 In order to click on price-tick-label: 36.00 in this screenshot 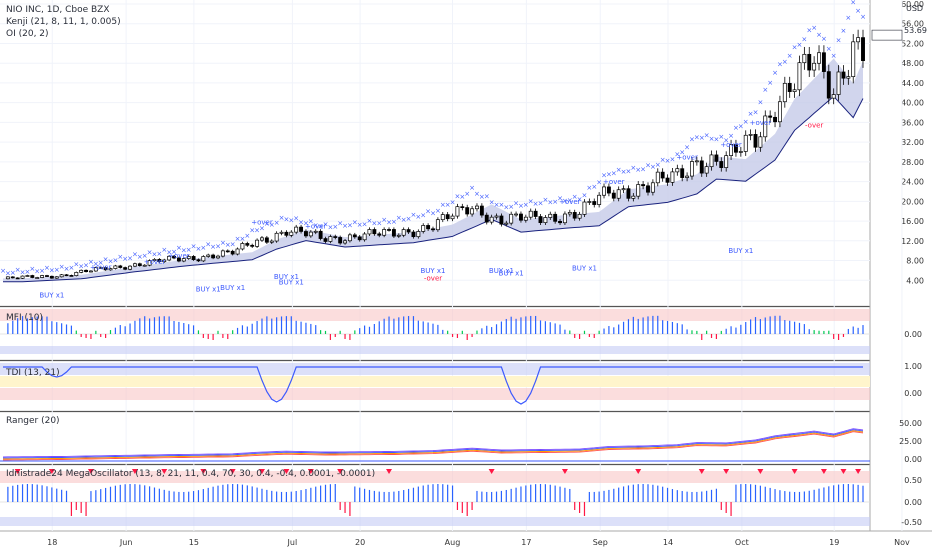, I will do `click(912, 122)`.